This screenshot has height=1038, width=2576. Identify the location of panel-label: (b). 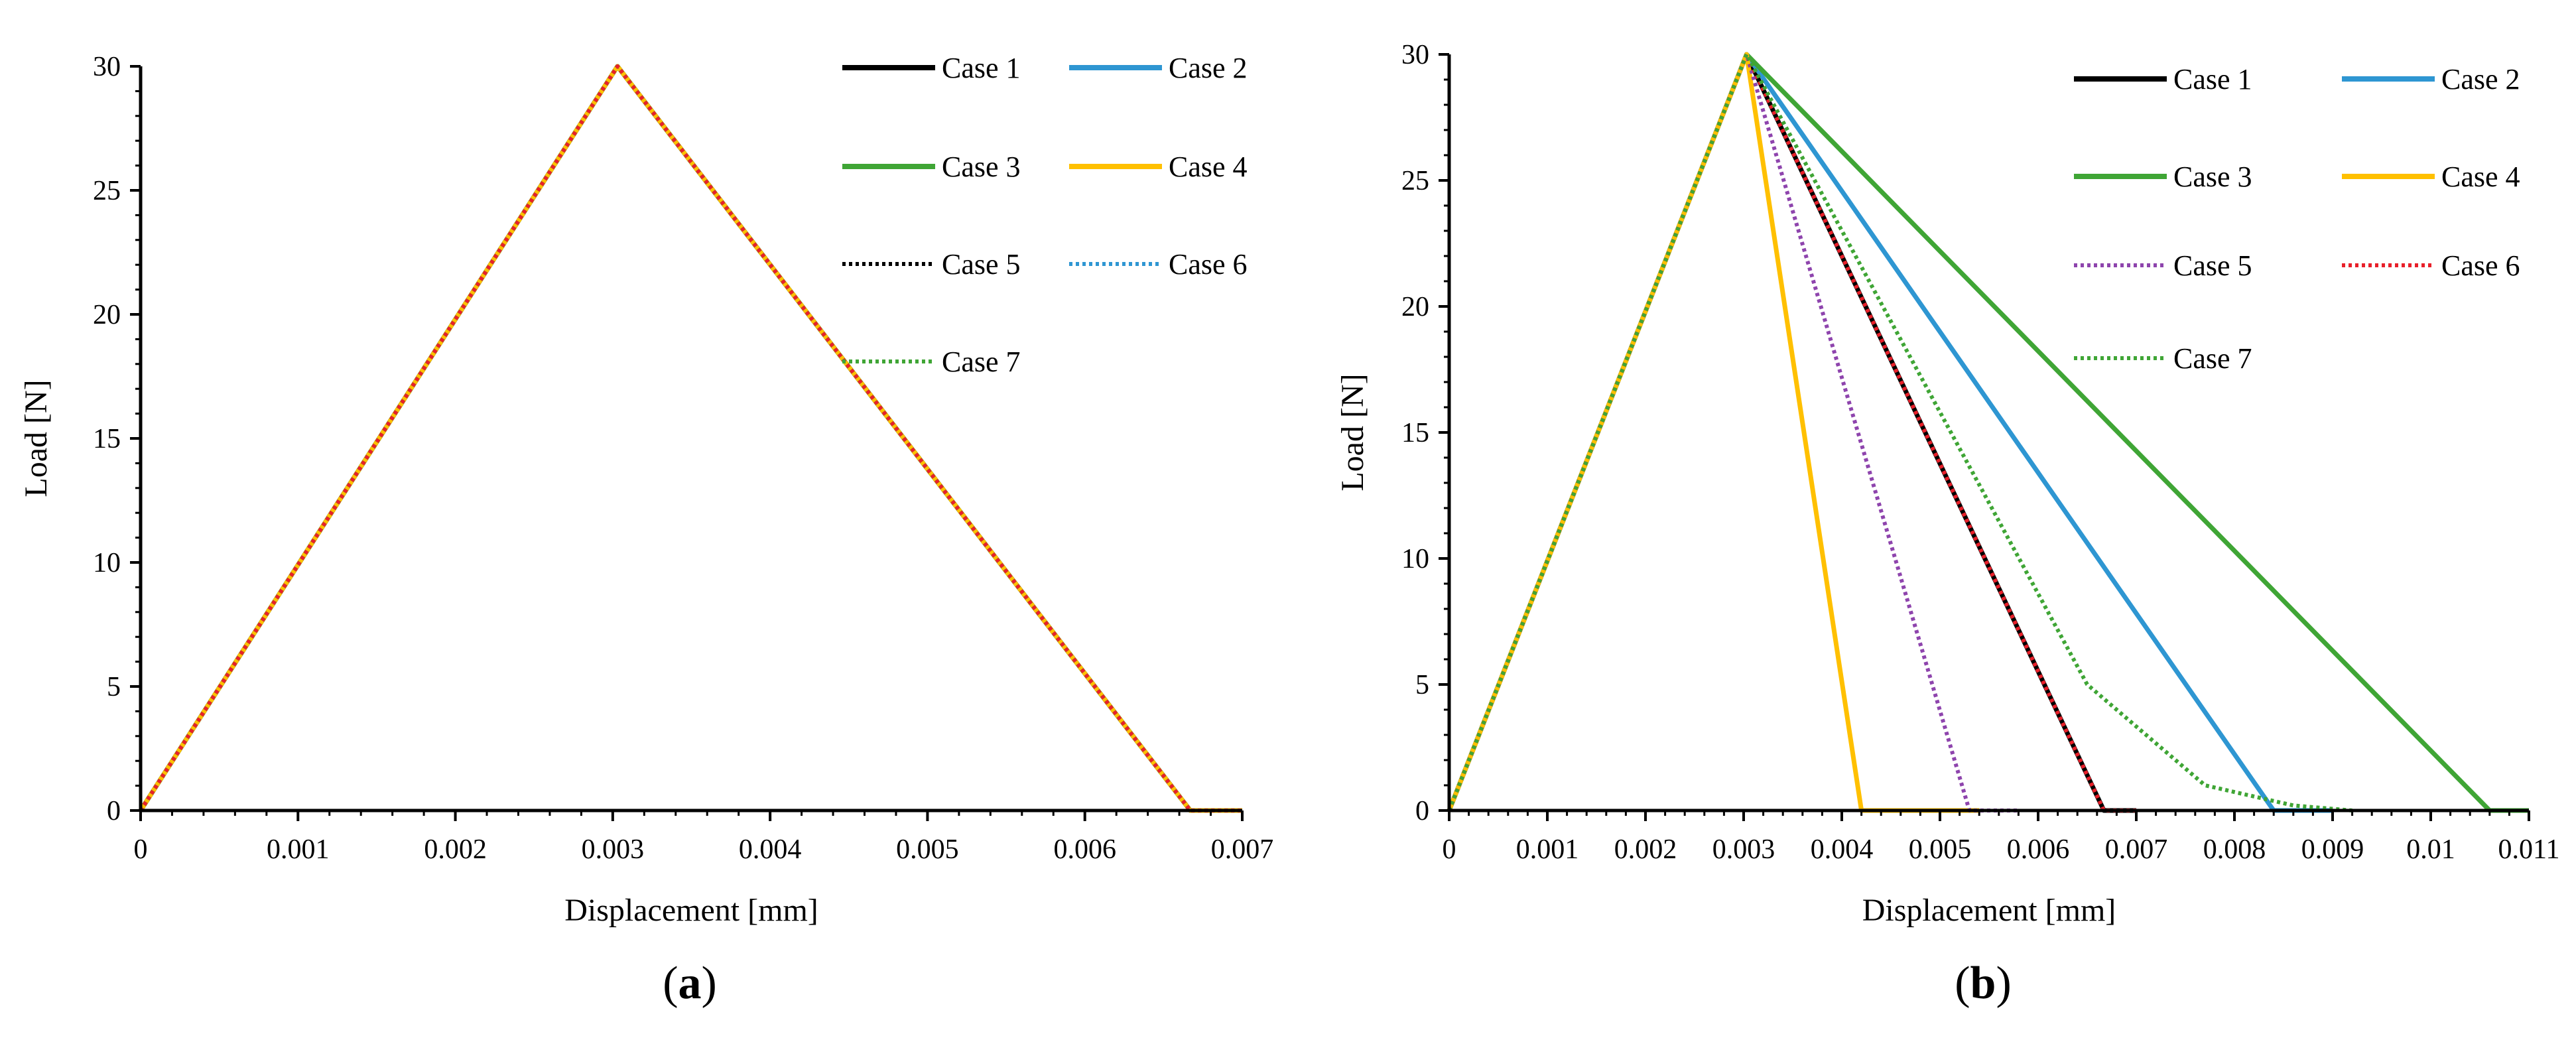
(1984, 984).